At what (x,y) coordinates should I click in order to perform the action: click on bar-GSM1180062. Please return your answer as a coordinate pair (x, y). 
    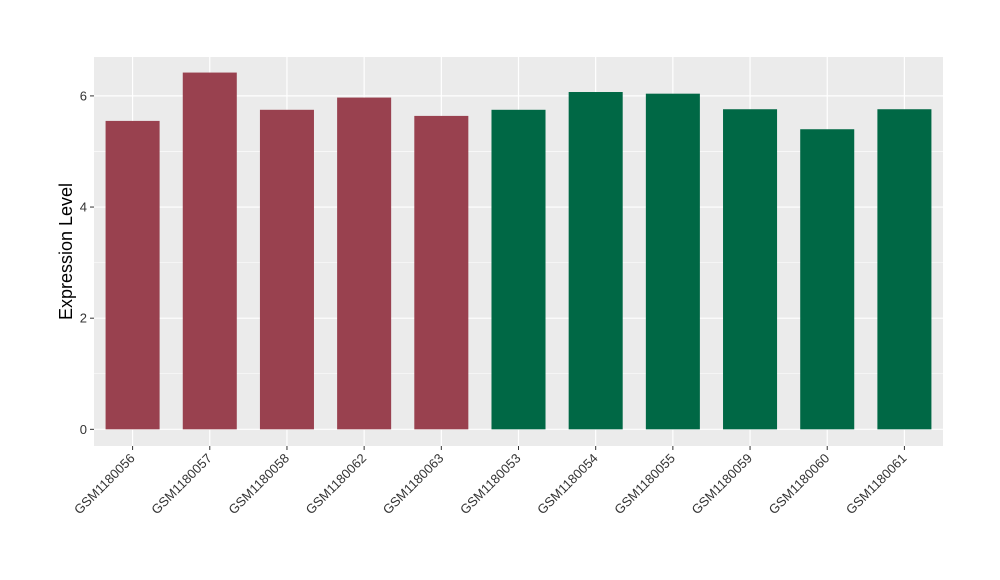
    Looking at the image, I should click on (364, 263).